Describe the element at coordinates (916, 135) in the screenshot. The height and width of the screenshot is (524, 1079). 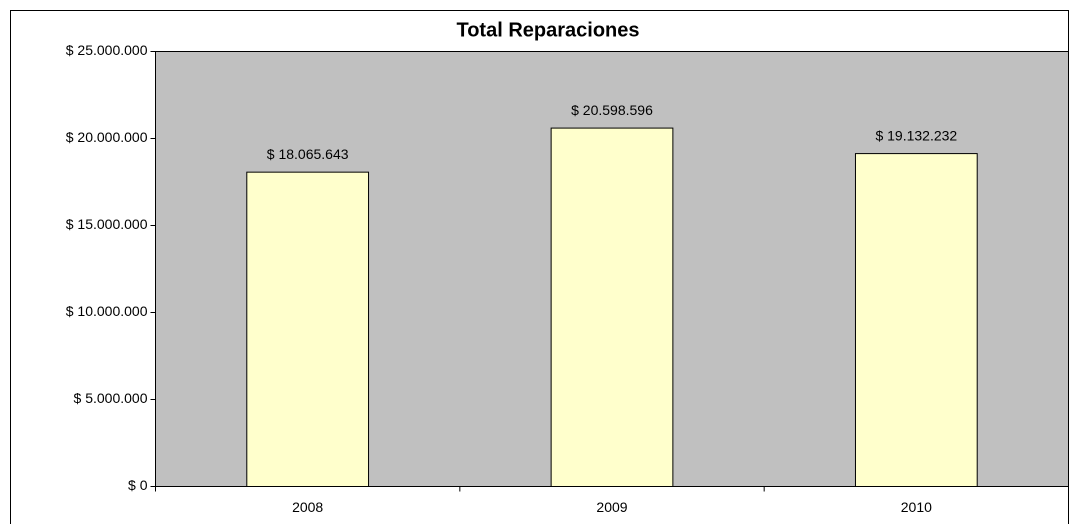
I see `value-label: $ 19.132.232` at that location.